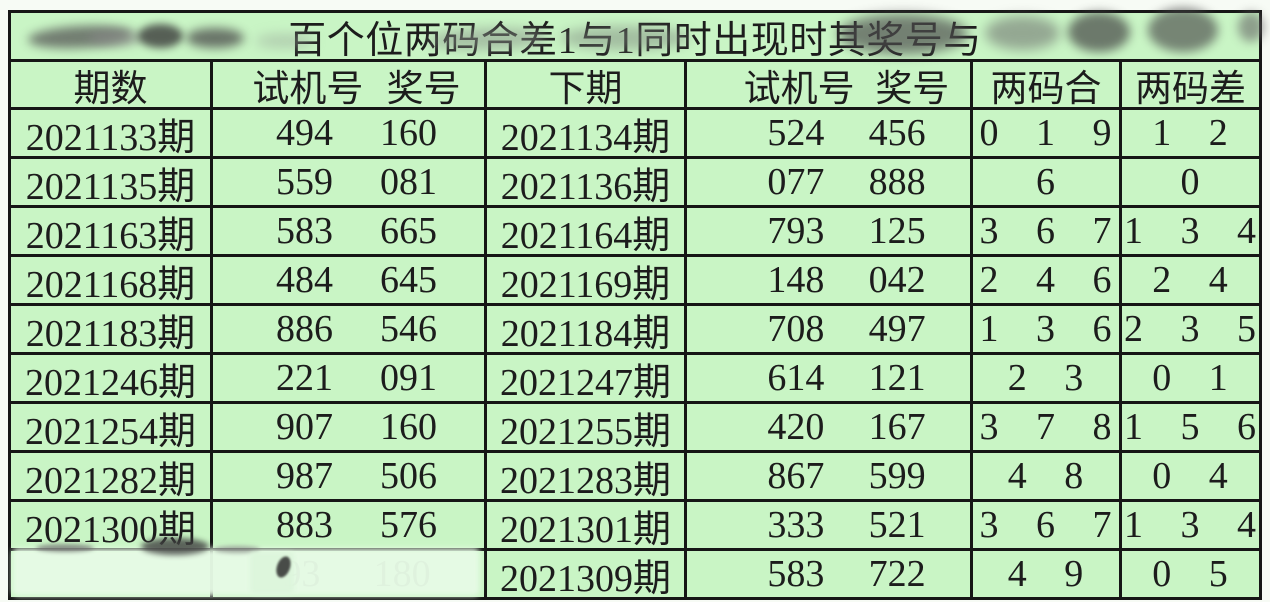 The image size is (1270, 602). Describe the element at coordinates (112, 575) in the screenshot. I see `cell-period` at that location.